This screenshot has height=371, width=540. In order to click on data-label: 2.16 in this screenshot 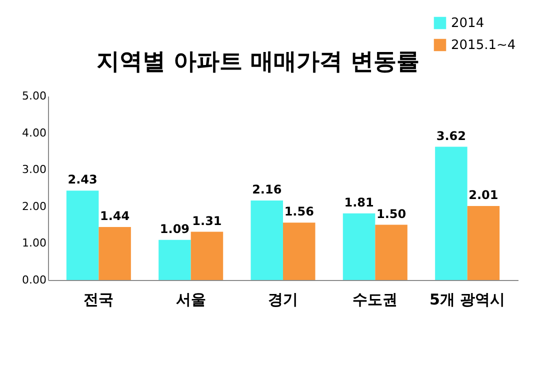, I will do `click(267, 189)`.